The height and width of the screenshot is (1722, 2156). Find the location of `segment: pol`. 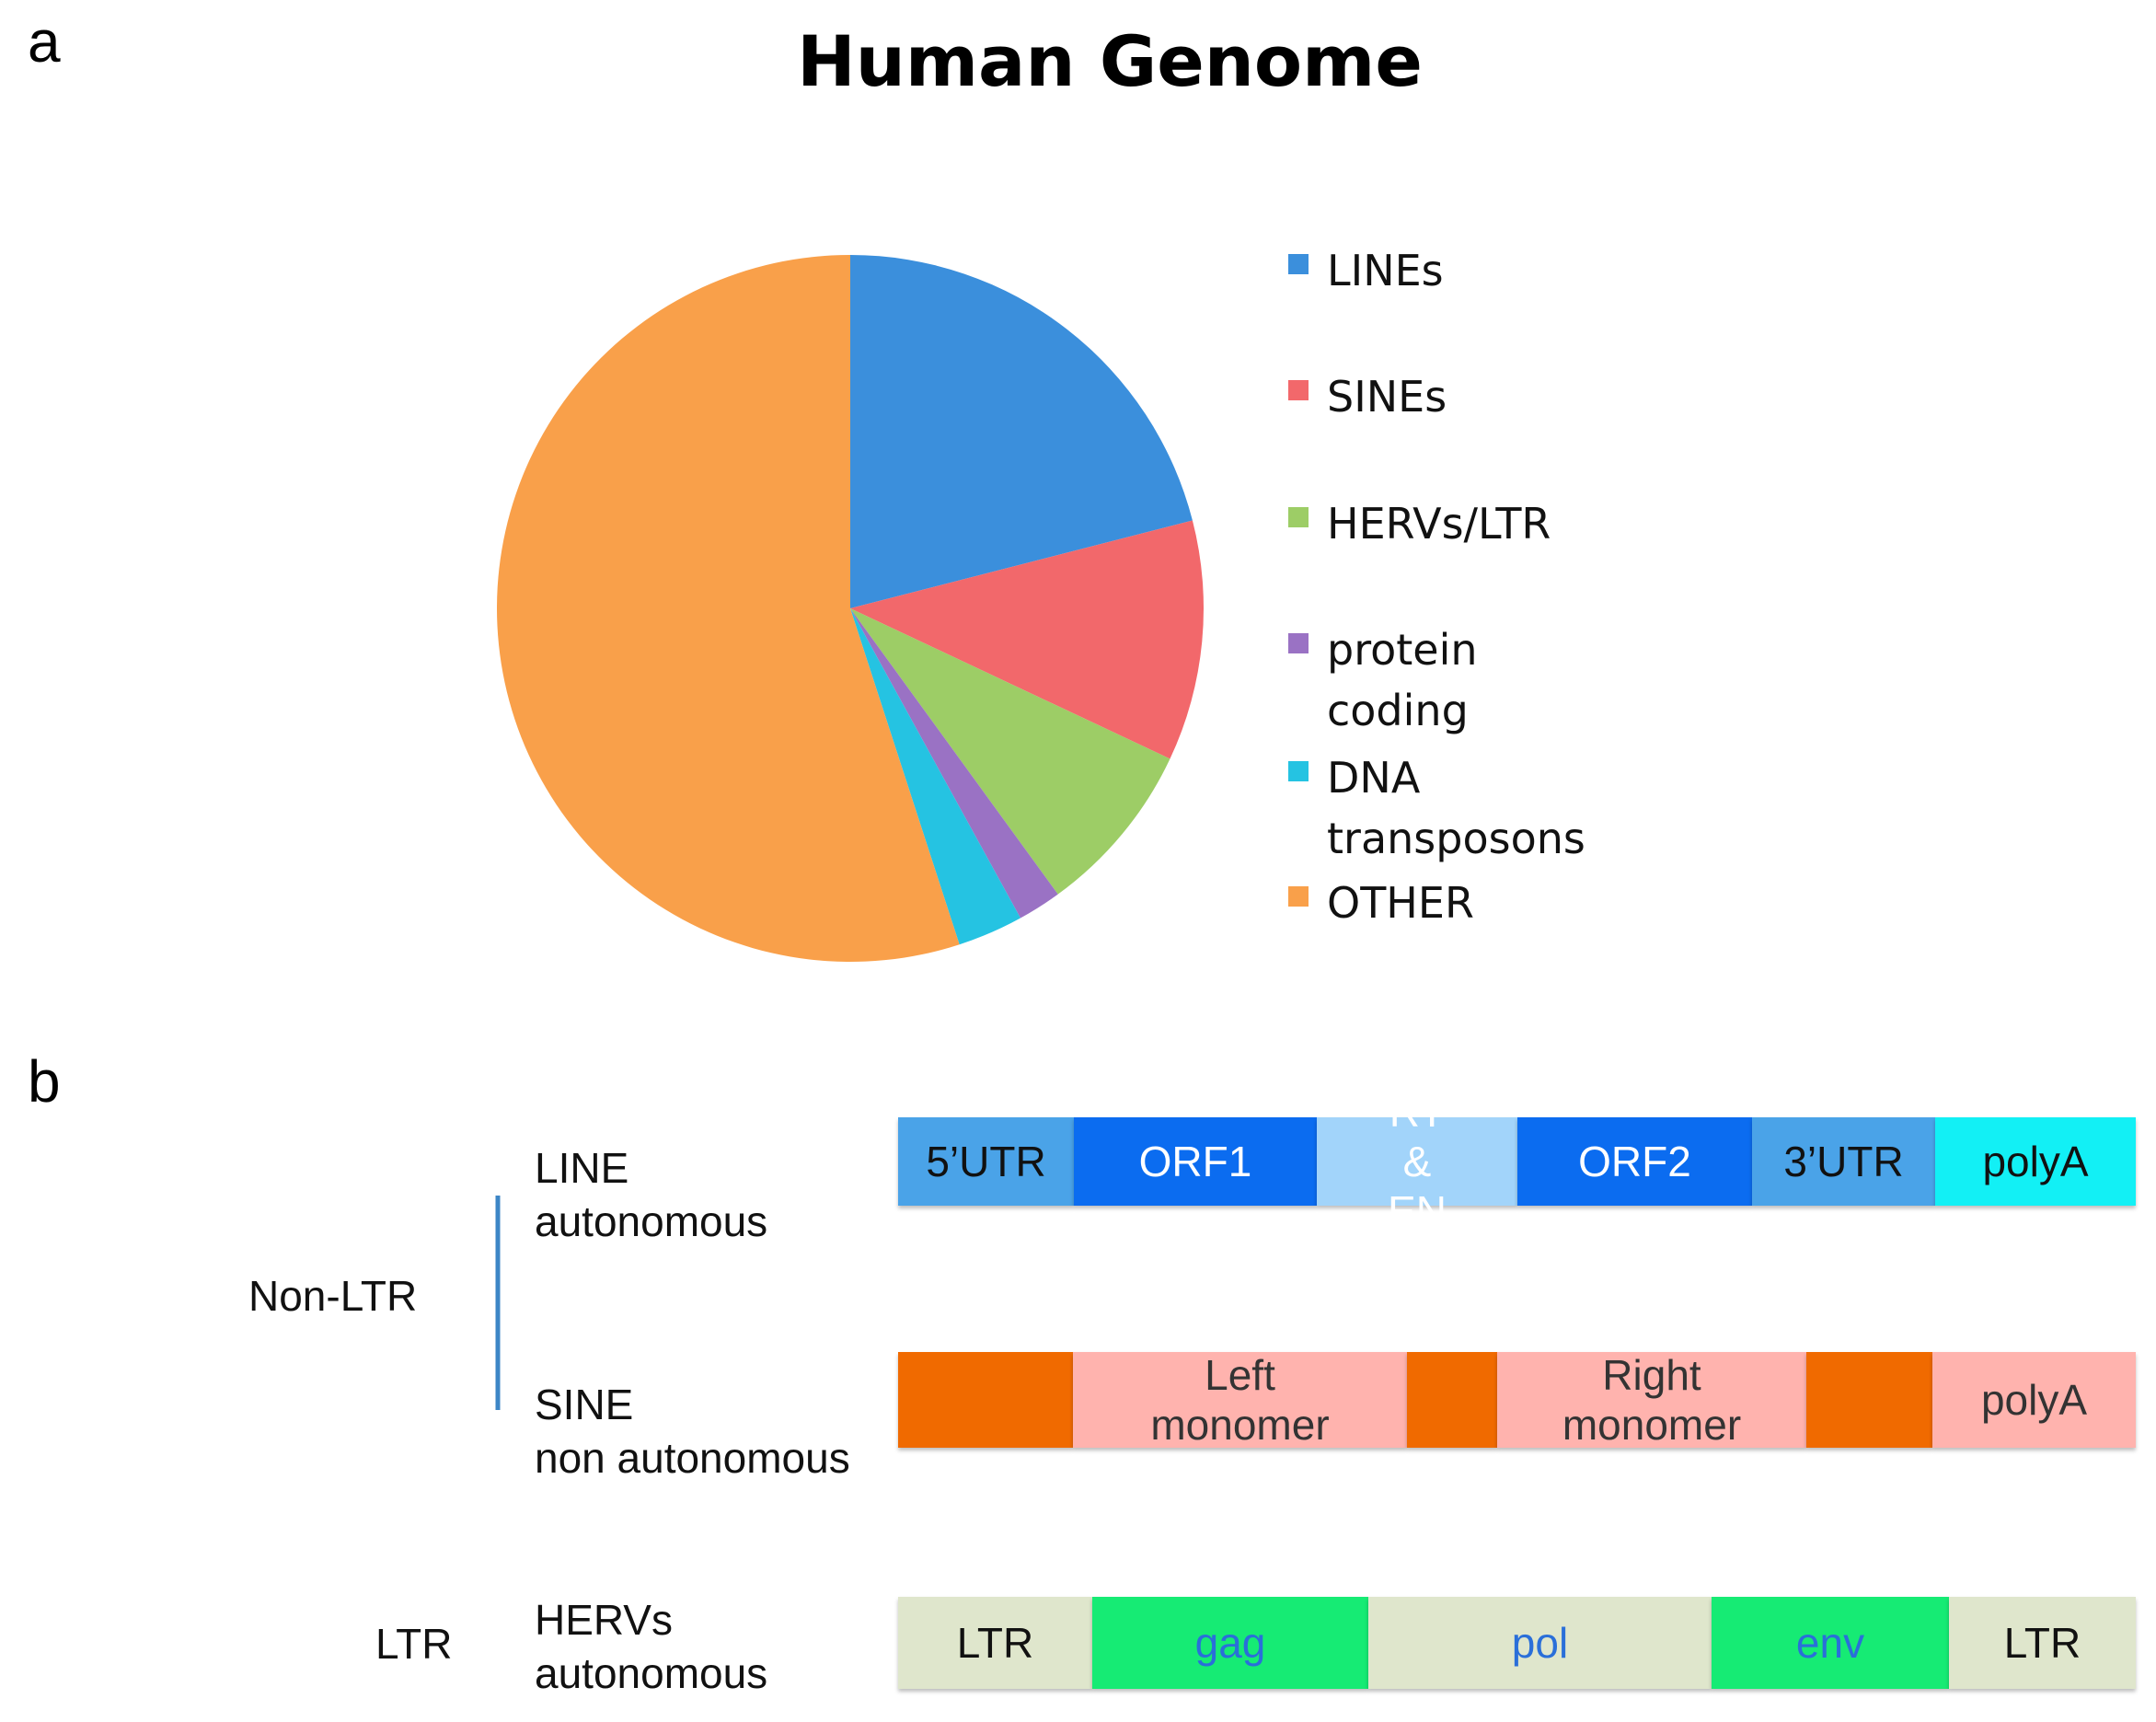

segment: pol is located at coordinates (1540, 1643).